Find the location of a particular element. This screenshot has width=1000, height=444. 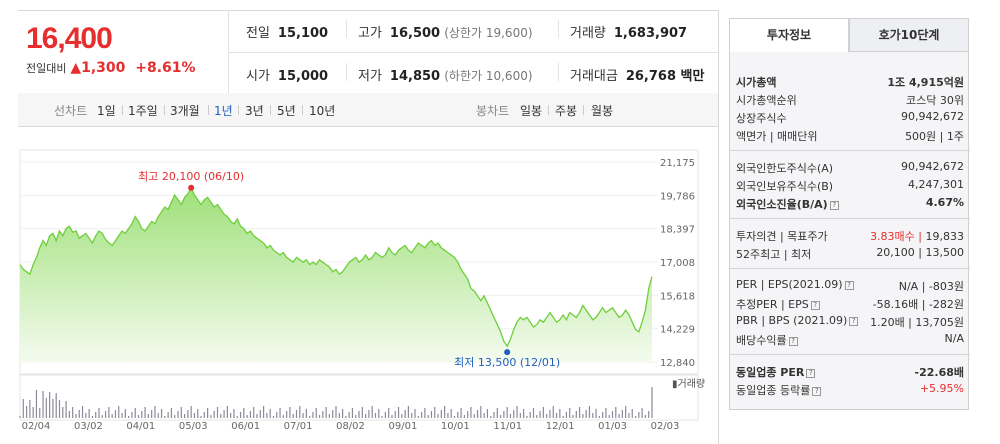

info-row-label: 외국인한도주식수(A) is located at coordinates (785, 168).